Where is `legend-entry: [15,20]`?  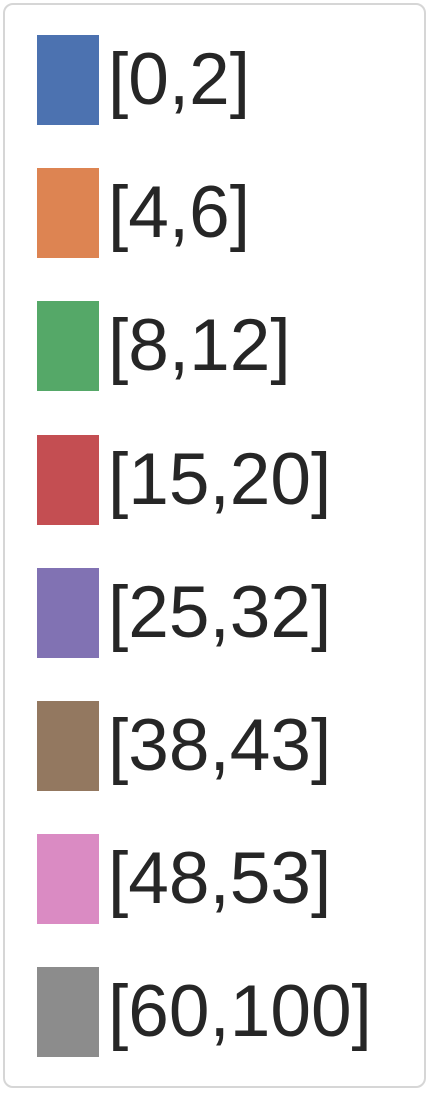 legend-entry: [15,20] is located at coordinates (215, 480).